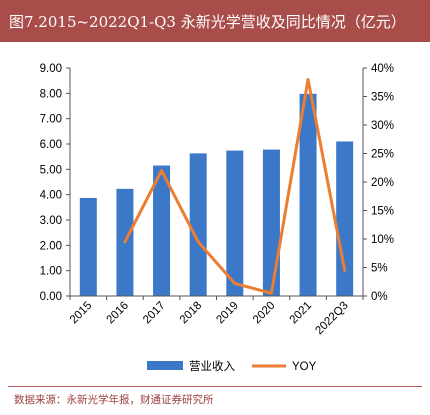 The height and width of the screenshot is (415, 430). Describe the element at coordinates (51, 170) in the screenshot. I see `y-left-tick-label: 5.00` at that location.